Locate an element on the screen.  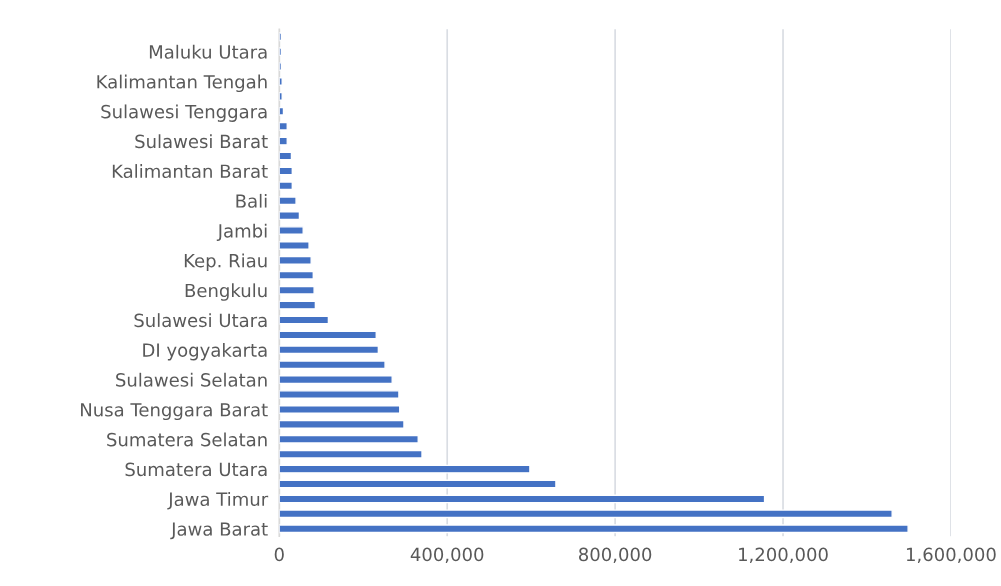
y-tick-label: Sumatera Utara is located at coordinates (196, 469).